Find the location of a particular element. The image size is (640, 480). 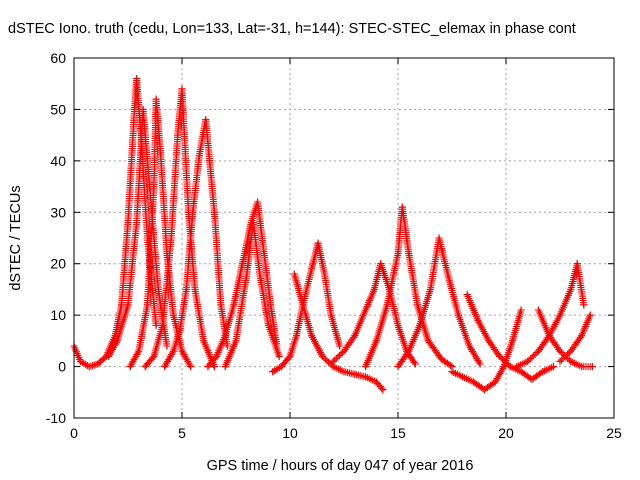

y-axis-label: dSTEC / TECUs is located at coordinates (16, 237).